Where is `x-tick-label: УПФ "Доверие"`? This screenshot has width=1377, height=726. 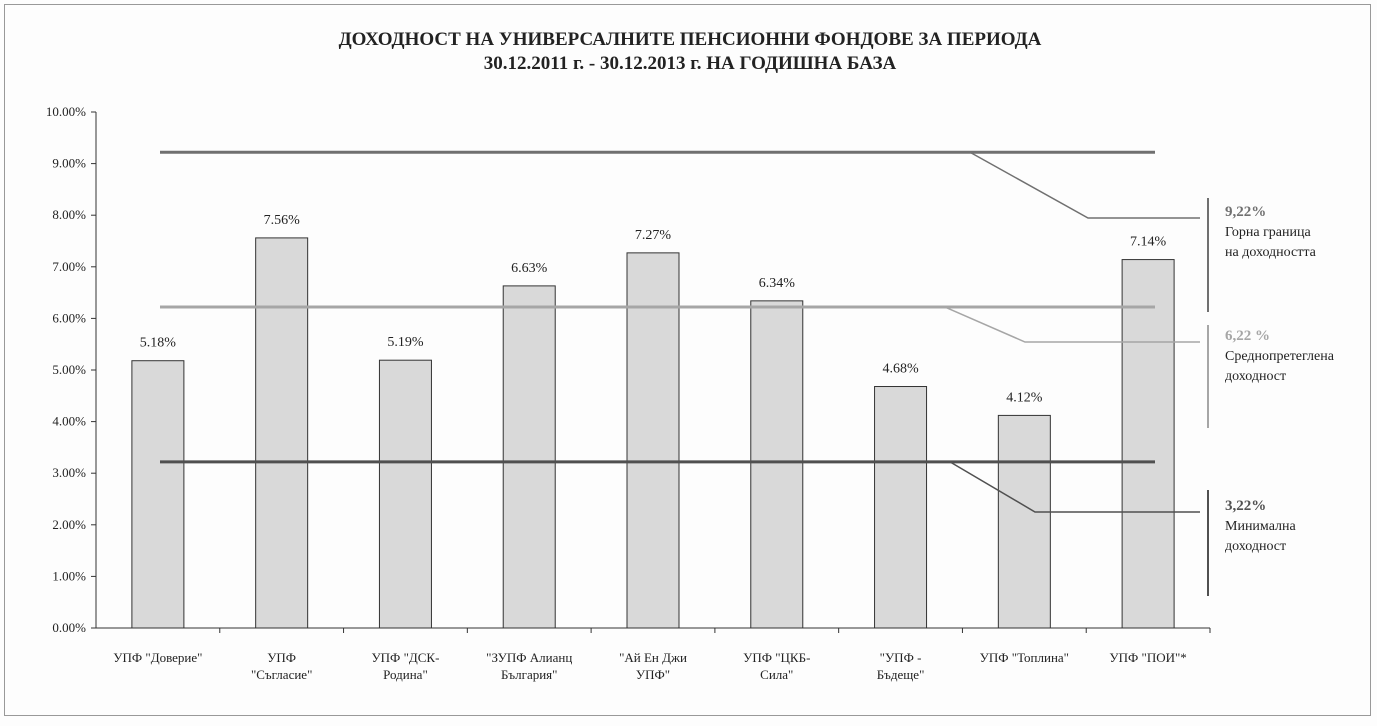
x-tick-label: УПФ "Доверие" is located at coordinates (157, 657).